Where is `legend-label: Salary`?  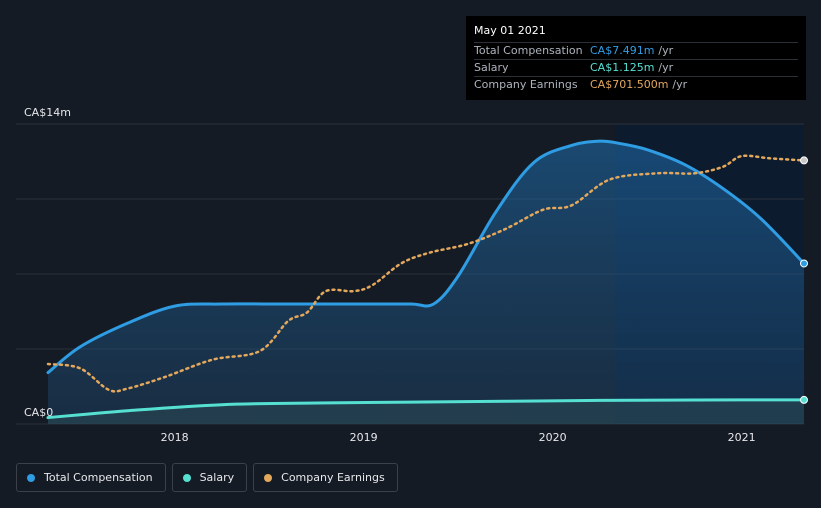
legend-label: Salary is located at coordinates (217, 477).